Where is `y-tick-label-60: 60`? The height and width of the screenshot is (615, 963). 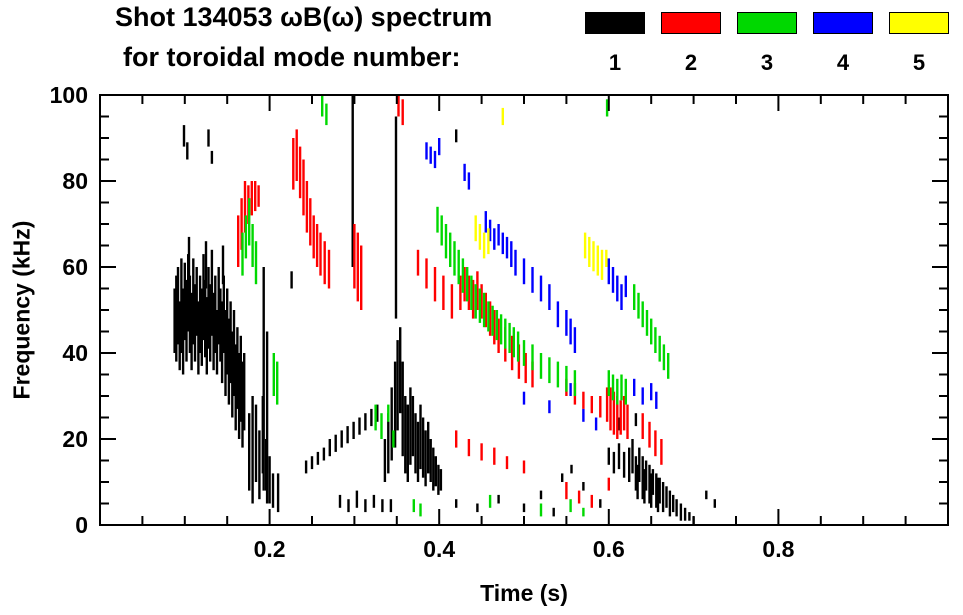
y-tick-label-60: 60 is located at coordinates (75, 267).